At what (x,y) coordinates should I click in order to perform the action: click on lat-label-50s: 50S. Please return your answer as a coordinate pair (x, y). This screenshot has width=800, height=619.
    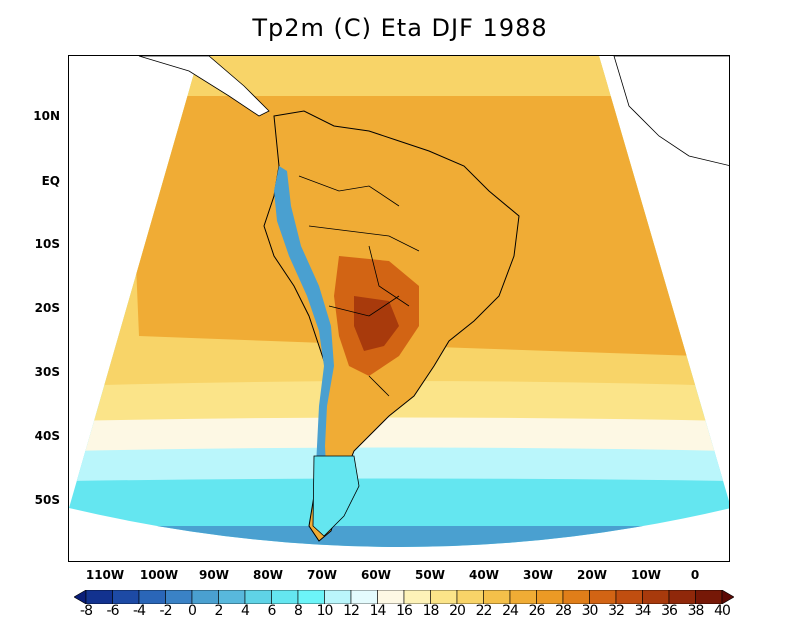
    Looking at the image, I should click on (47, 500).